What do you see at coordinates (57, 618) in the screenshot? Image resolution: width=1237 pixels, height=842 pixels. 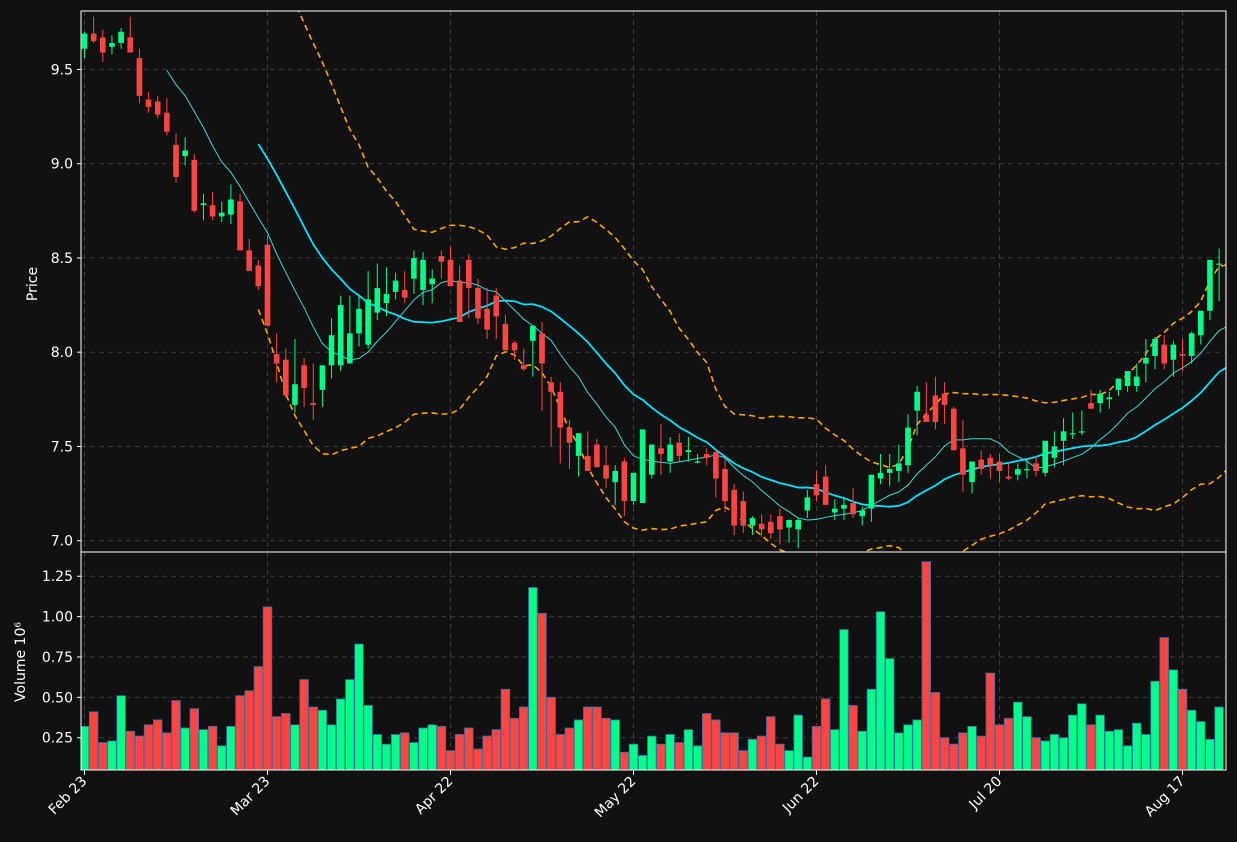 I see `volume-tick-label: 1.00` at bounding box center [57, 618].